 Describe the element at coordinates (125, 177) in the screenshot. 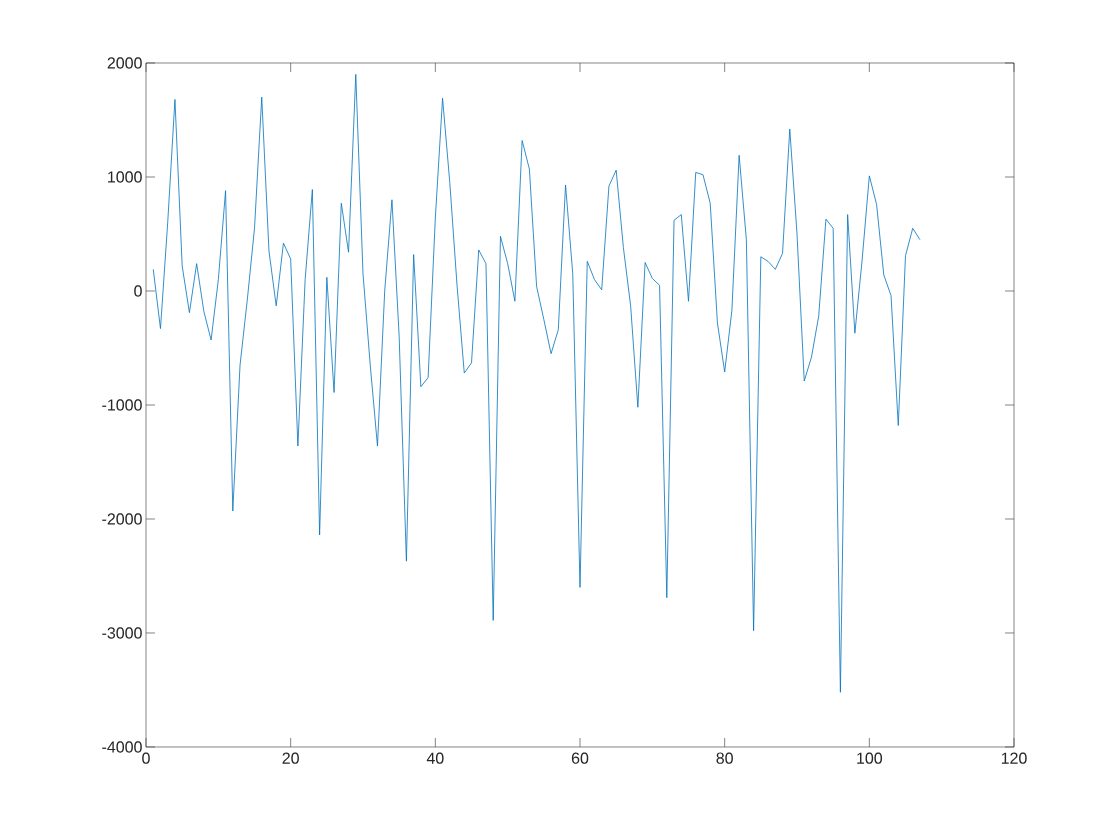

I see `y-tick-label: 1000` at that location.